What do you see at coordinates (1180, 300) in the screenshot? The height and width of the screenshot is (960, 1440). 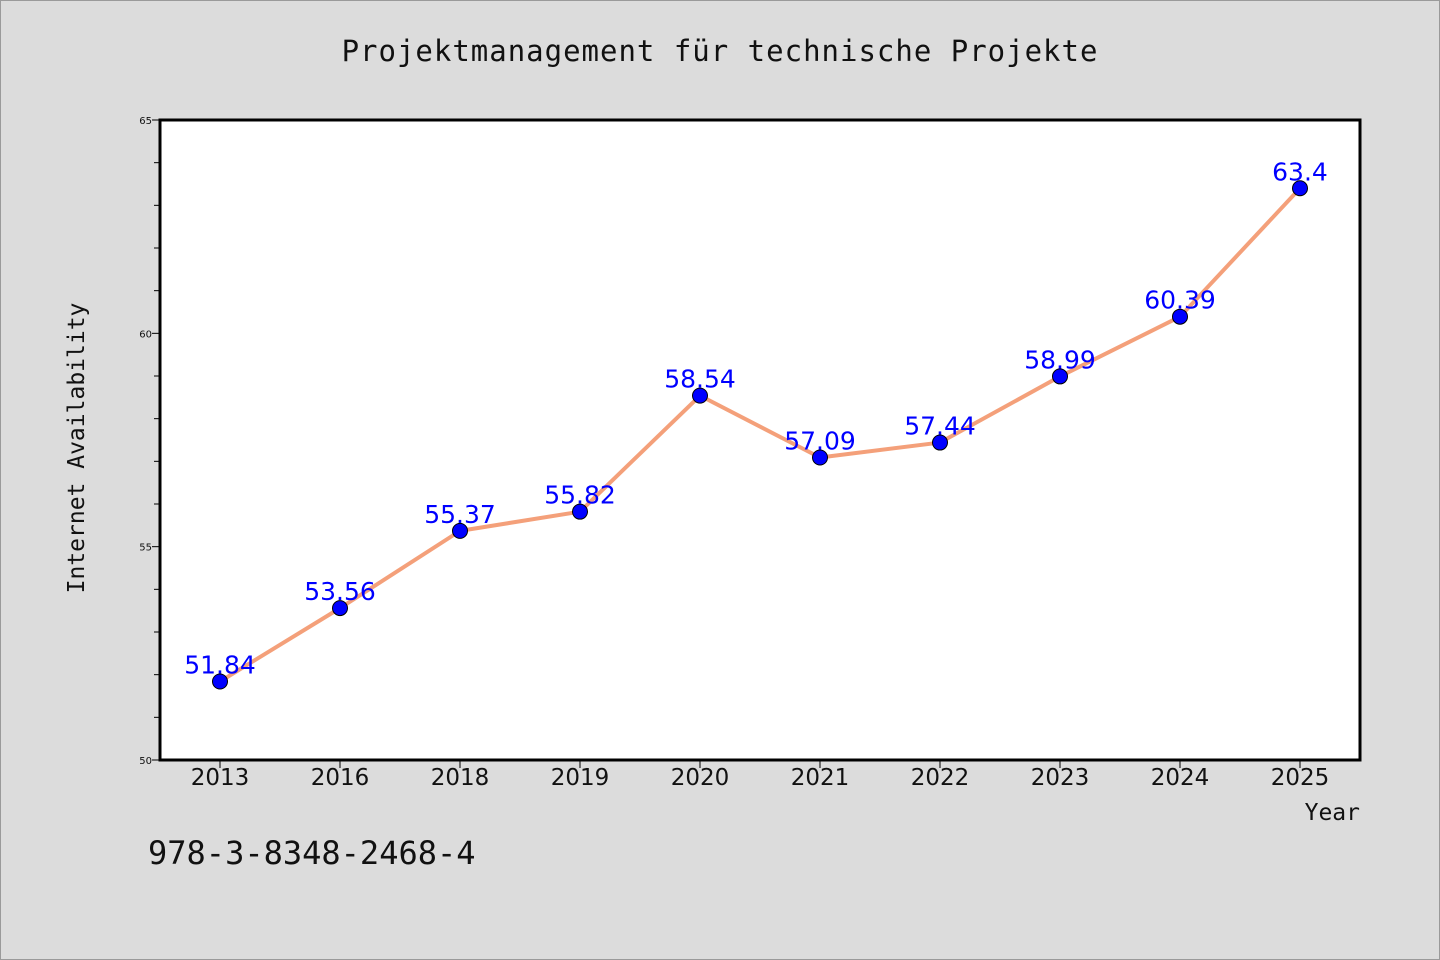 I see `data-label: 60.39` at bounding box center [1180, 300].